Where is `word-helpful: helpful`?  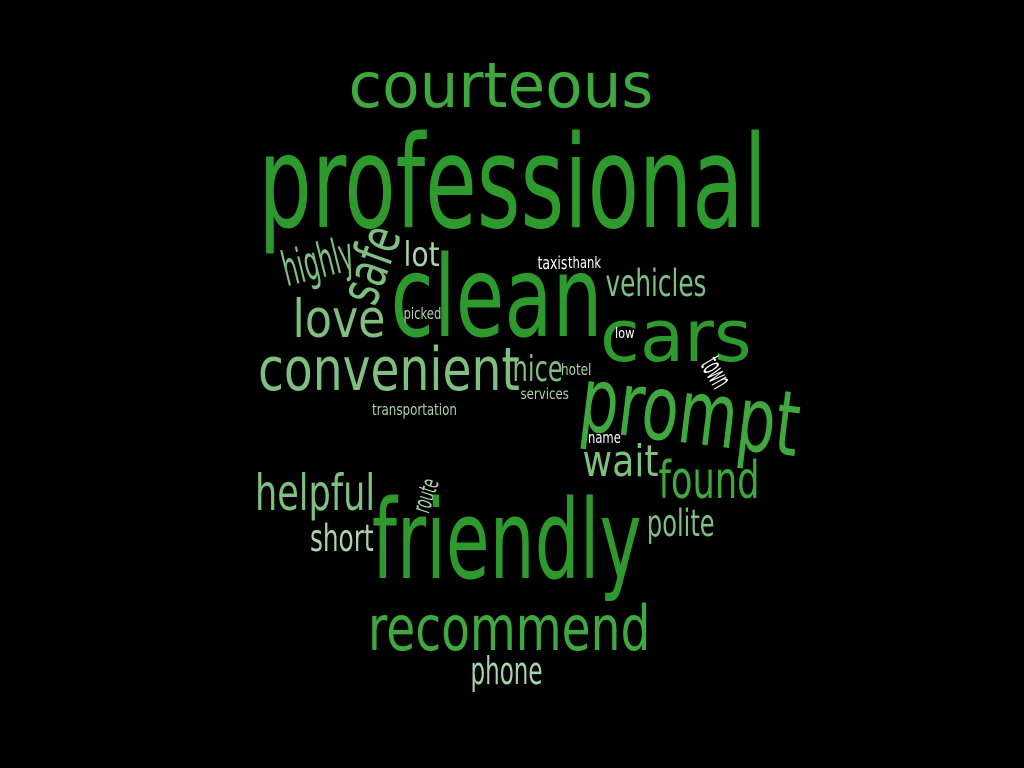 word-helpful: helpful is located at coordinates (315, 493).